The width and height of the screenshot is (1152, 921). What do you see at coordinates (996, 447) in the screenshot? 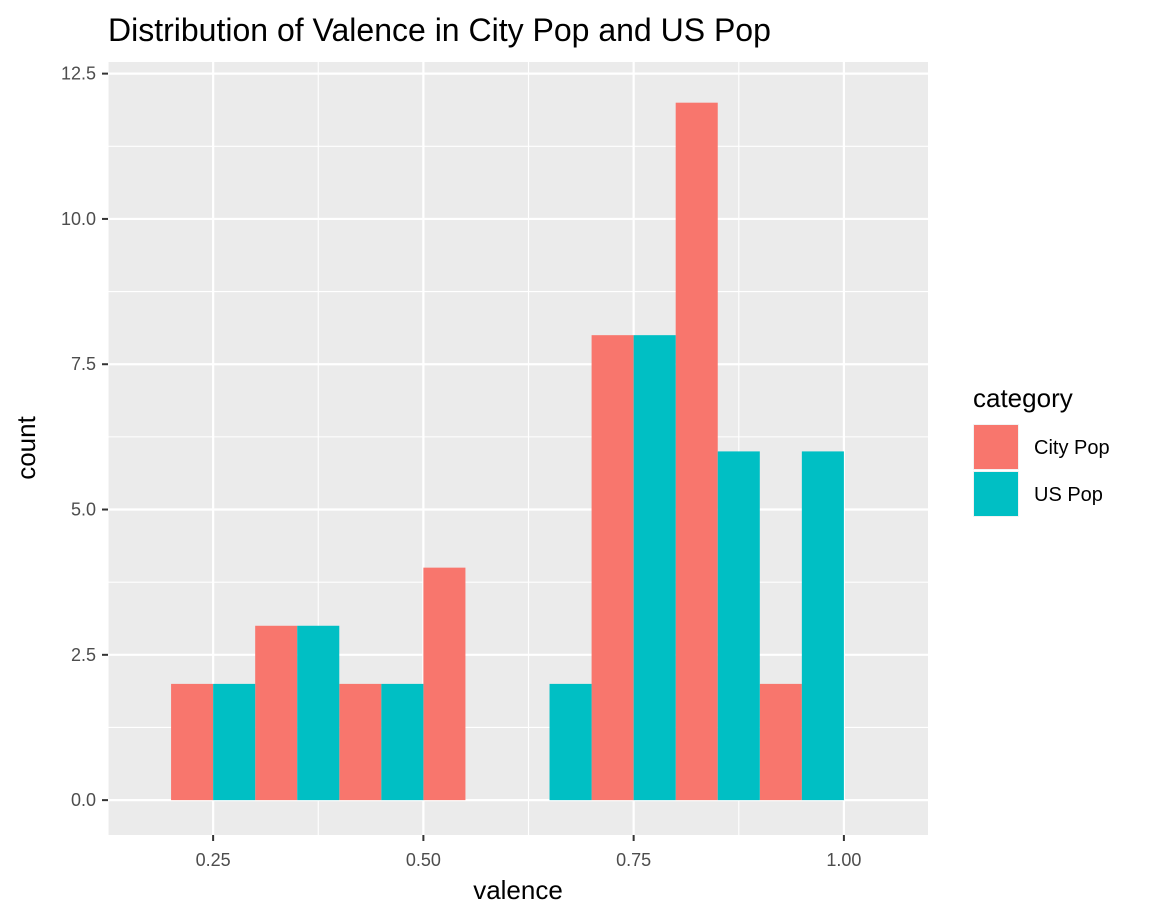
I see `legend-swatch-city-pop` at bounding box center [996, 447].